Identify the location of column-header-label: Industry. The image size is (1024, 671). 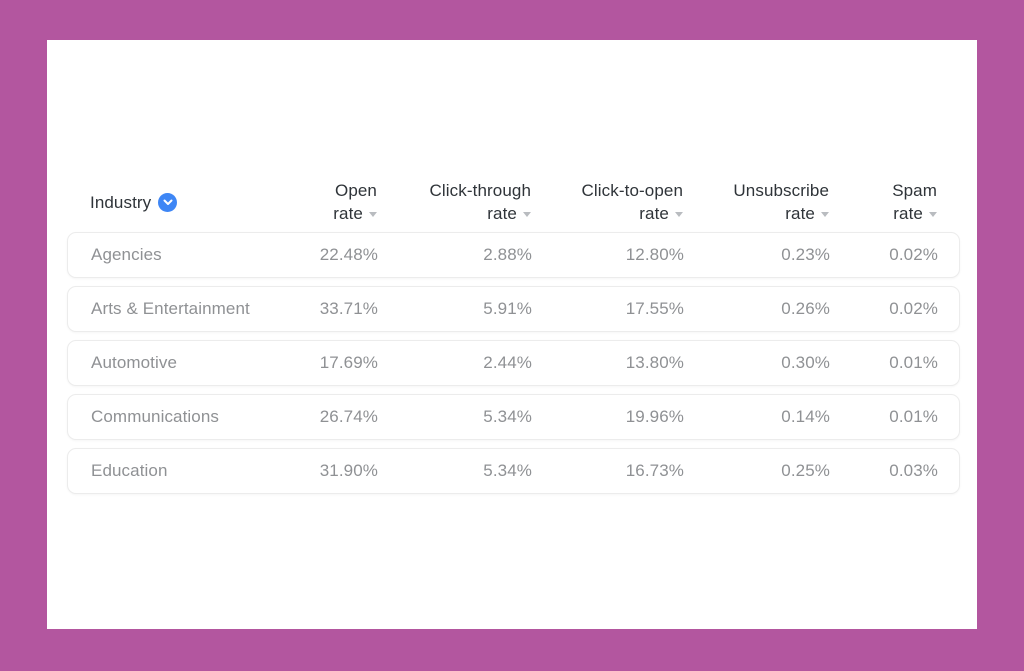
(121, 202).